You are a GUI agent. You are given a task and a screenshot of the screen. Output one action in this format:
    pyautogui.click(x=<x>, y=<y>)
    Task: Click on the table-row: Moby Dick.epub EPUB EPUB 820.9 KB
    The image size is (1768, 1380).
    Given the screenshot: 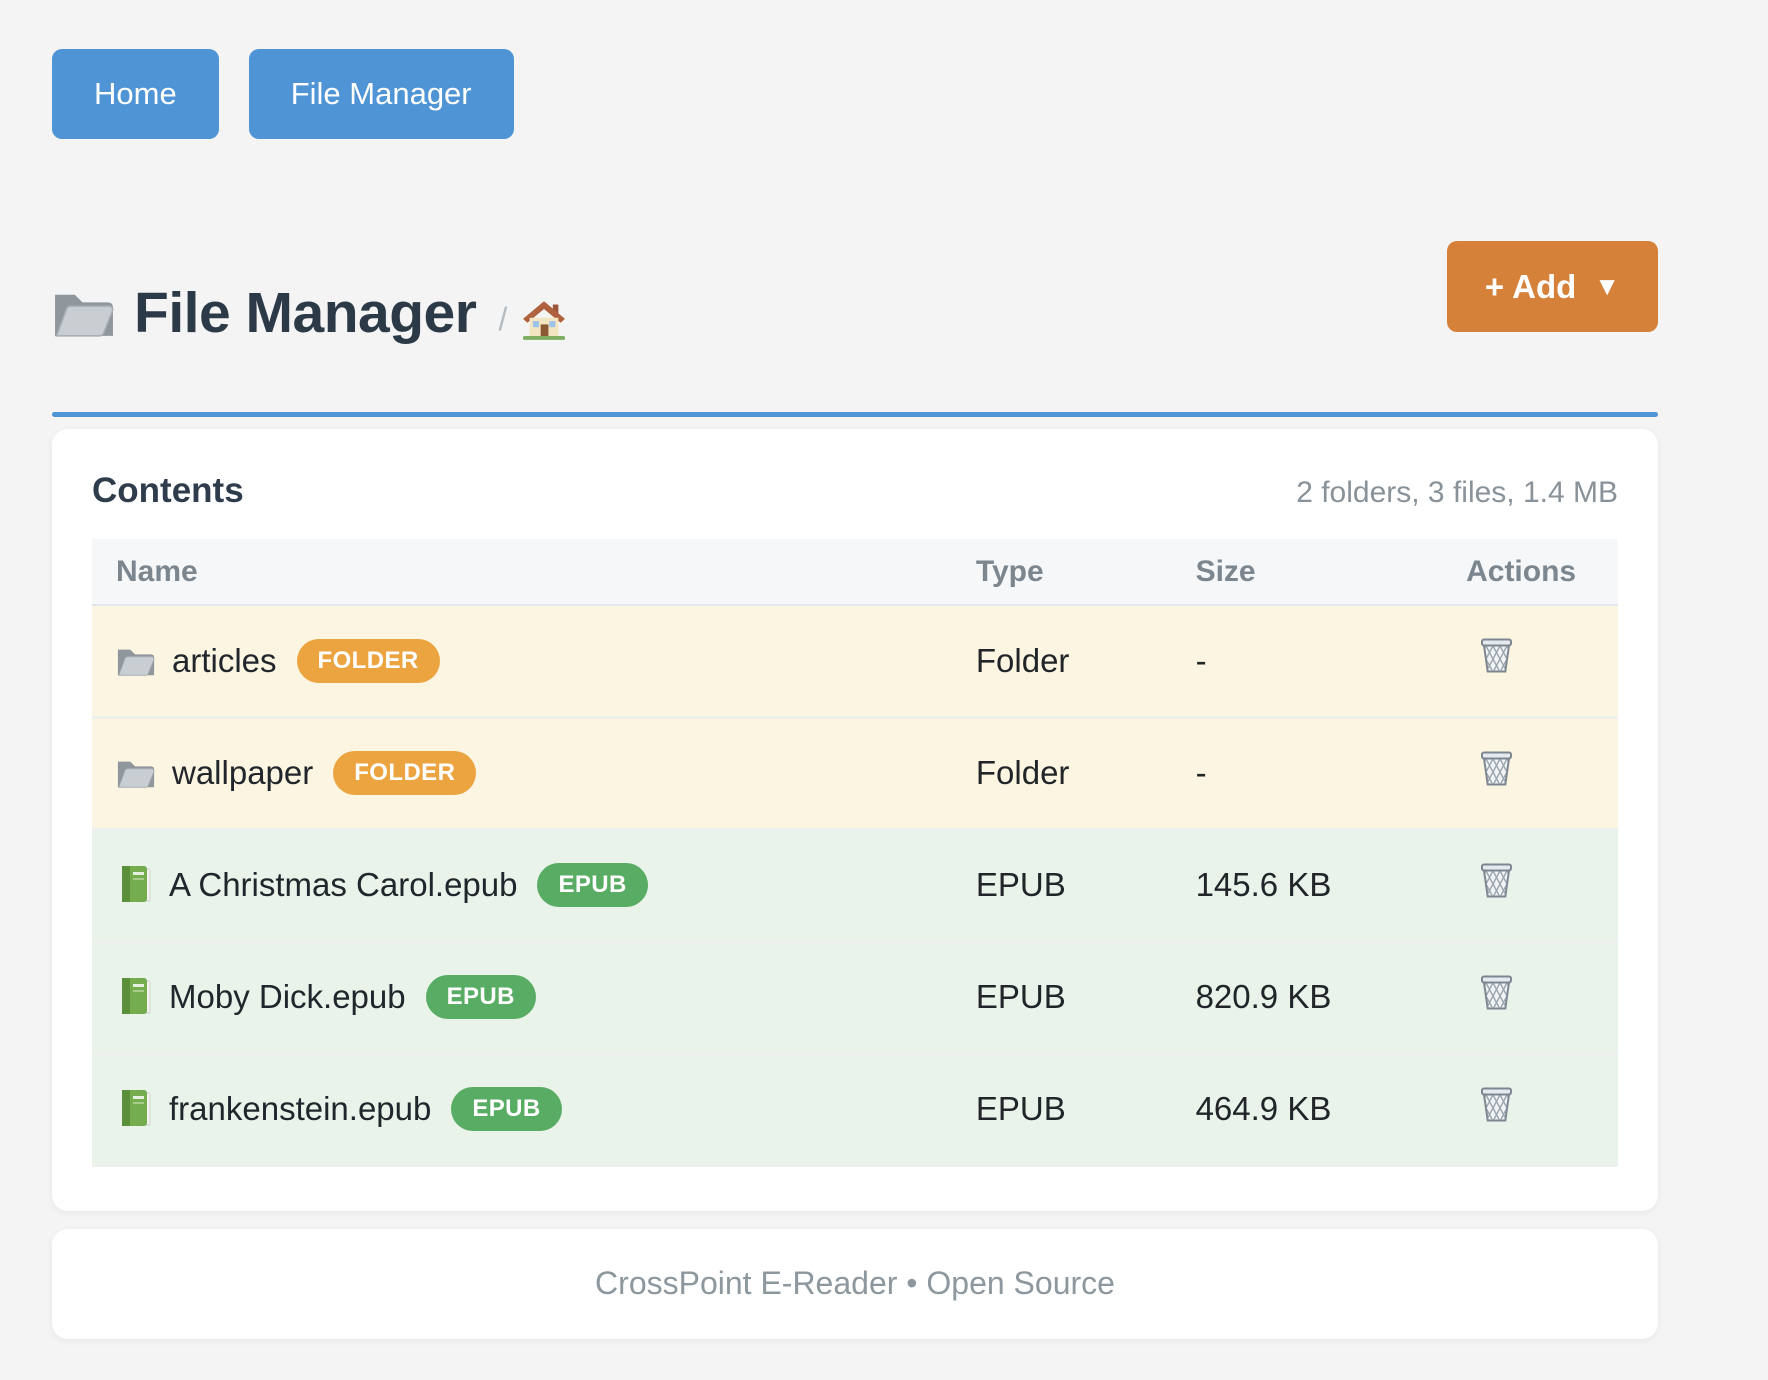 What is the action you would take?
    pyautogui.click(x=855, y=998)
    